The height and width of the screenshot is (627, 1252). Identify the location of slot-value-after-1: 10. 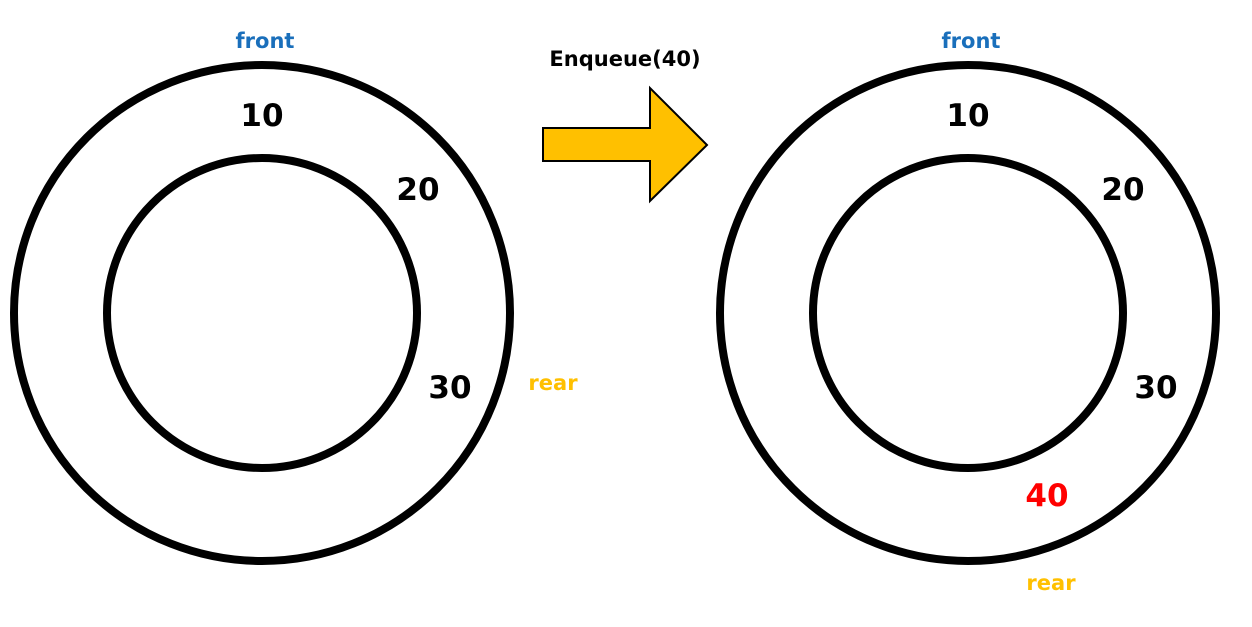
(967, 116).